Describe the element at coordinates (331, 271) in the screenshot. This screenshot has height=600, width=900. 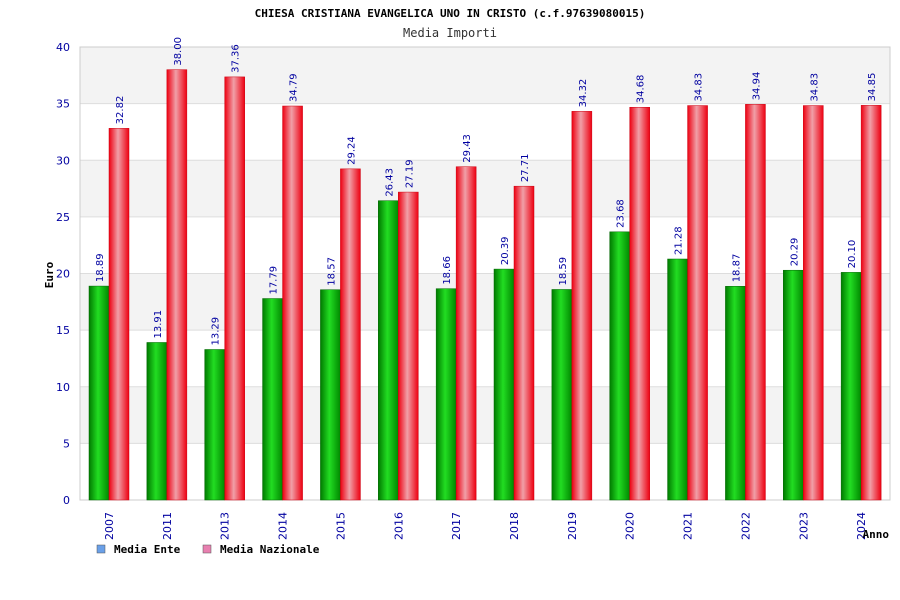
I see `data-label: 18.57` at that location.